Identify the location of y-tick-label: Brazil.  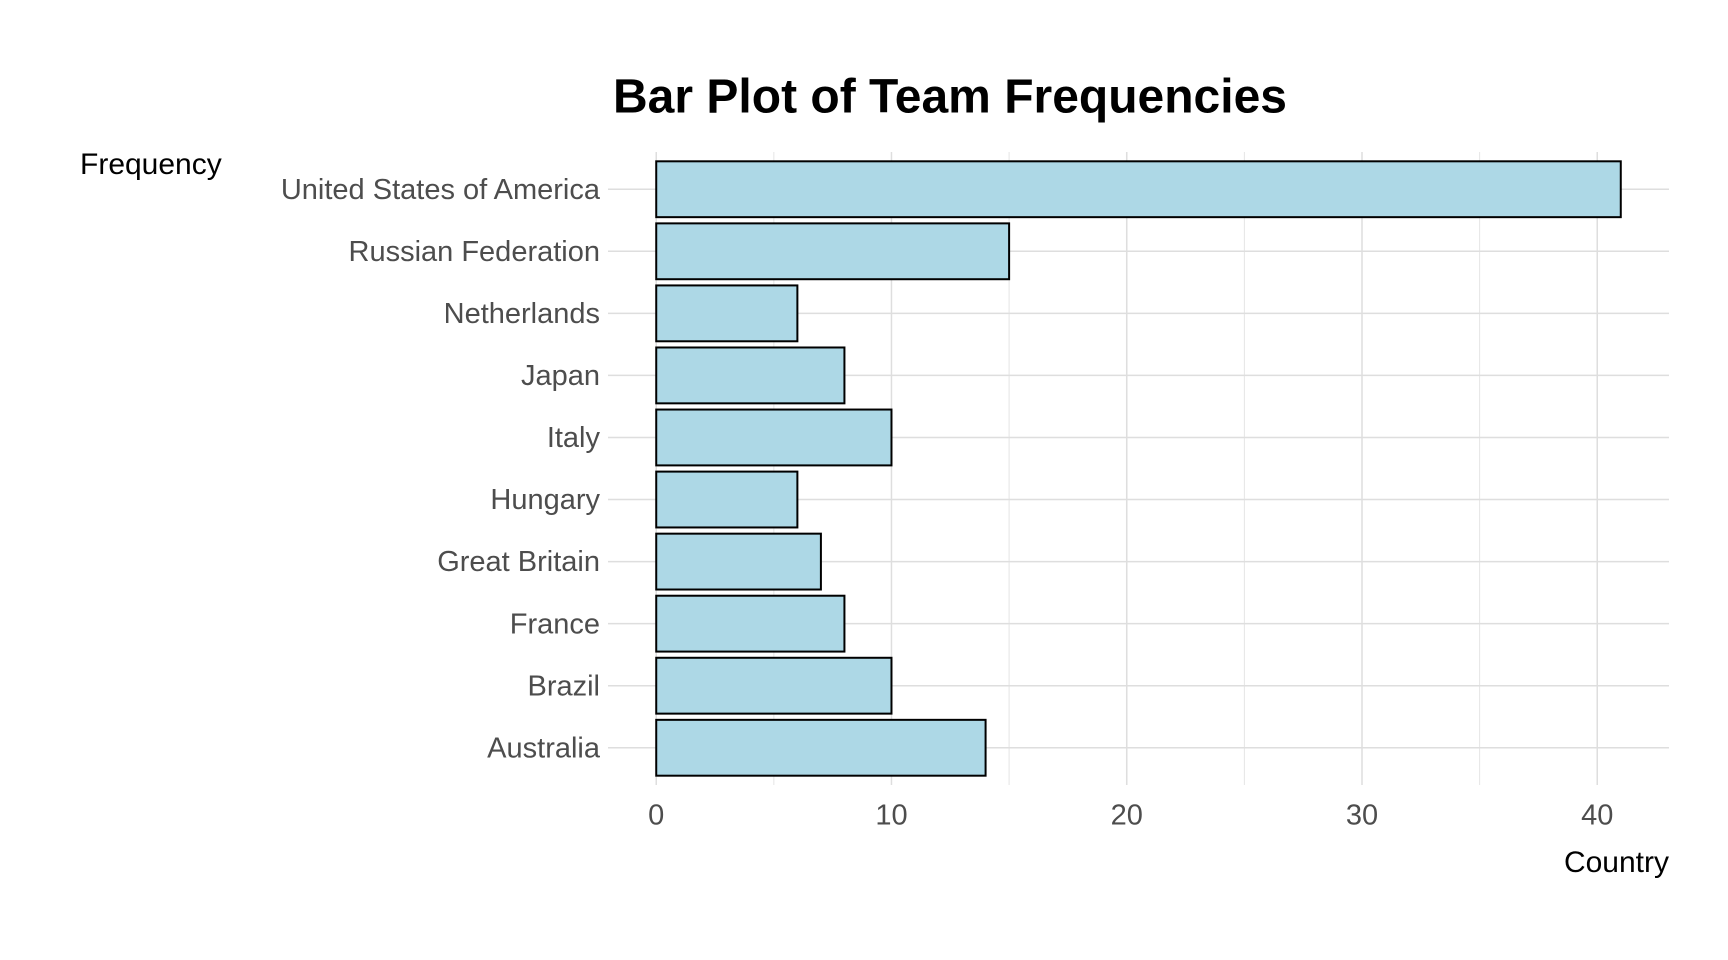
(563, 686).